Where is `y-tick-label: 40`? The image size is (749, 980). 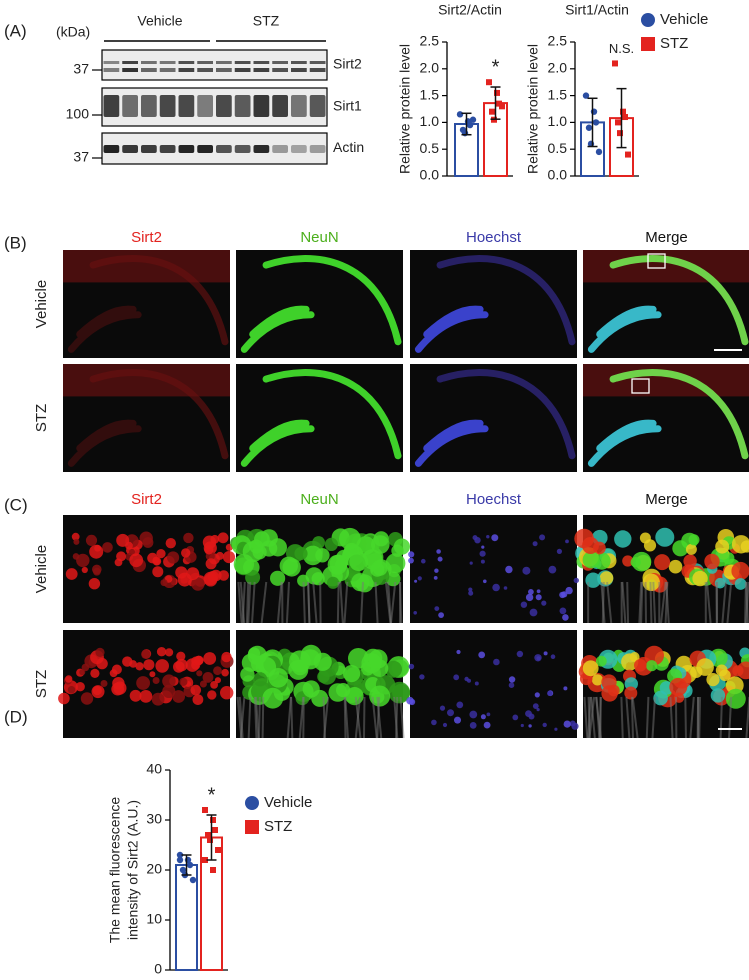 y-tick-label: 40 is located at coordinates (154, 769).